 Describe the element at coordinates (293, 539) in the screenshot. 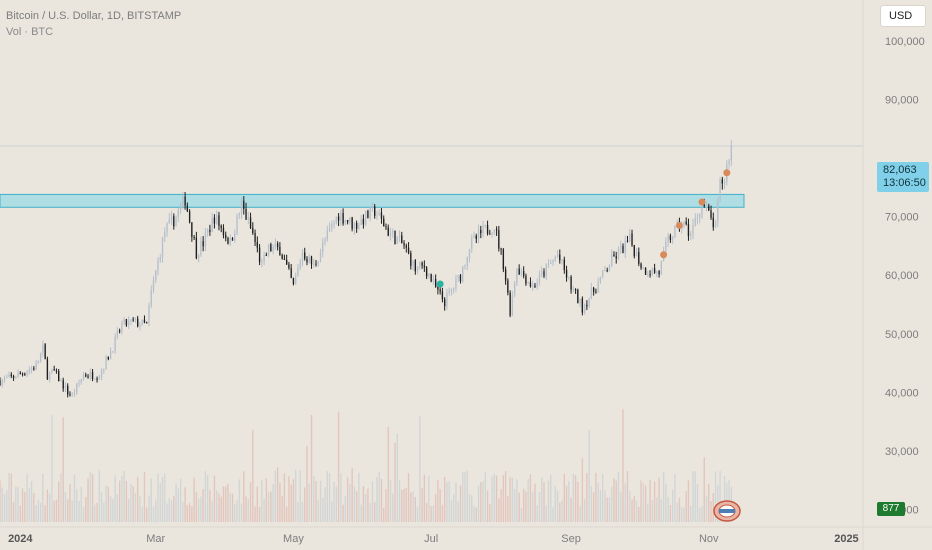

I see `time-axis-label: May` at that location.